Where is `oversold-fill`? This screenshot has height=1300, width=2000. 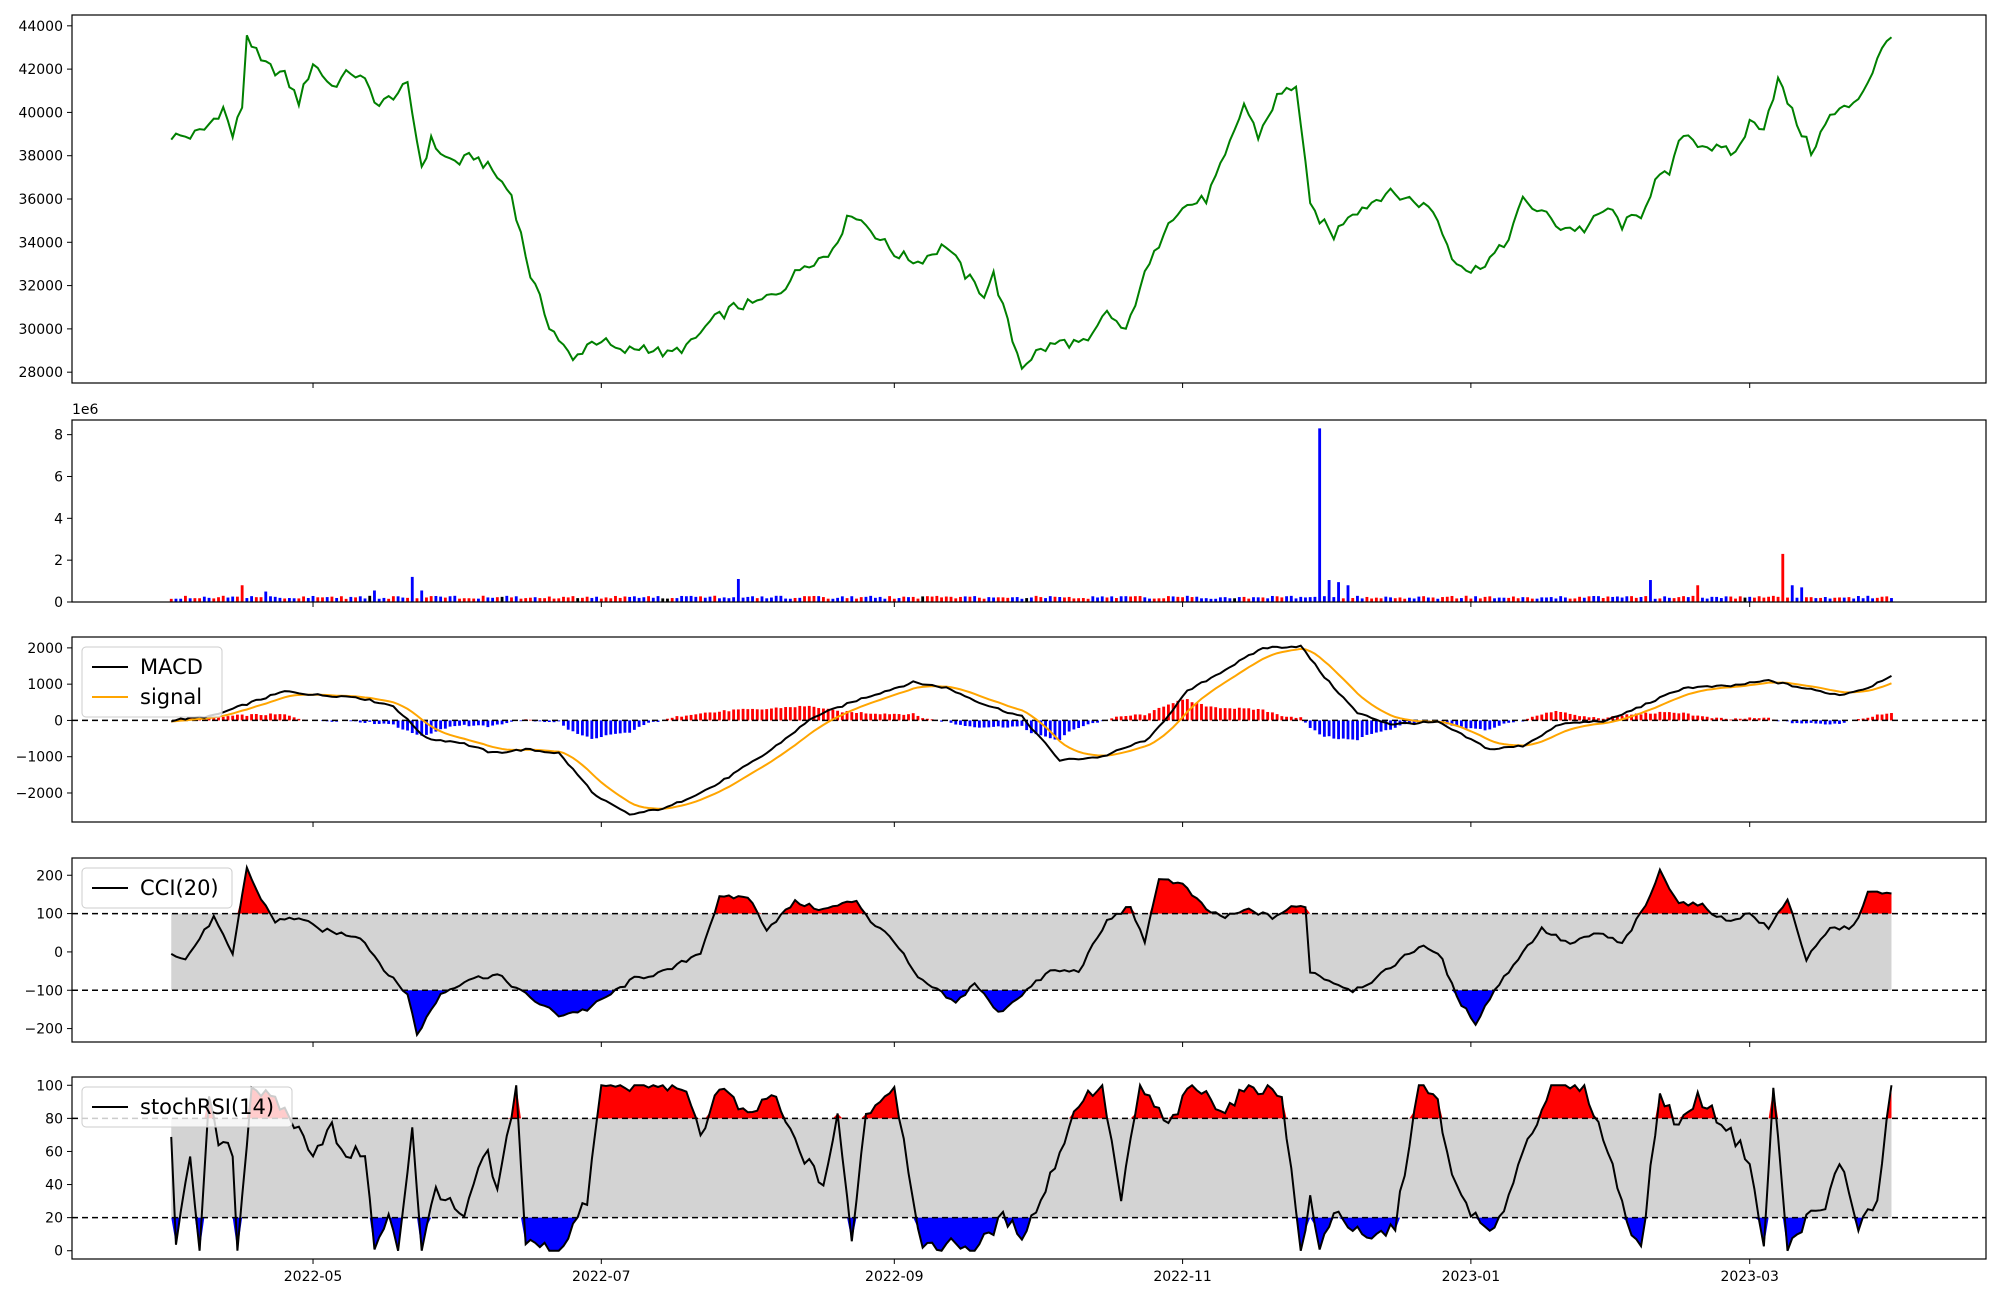 oversold-fill is located at coordinates (1031, 1234).